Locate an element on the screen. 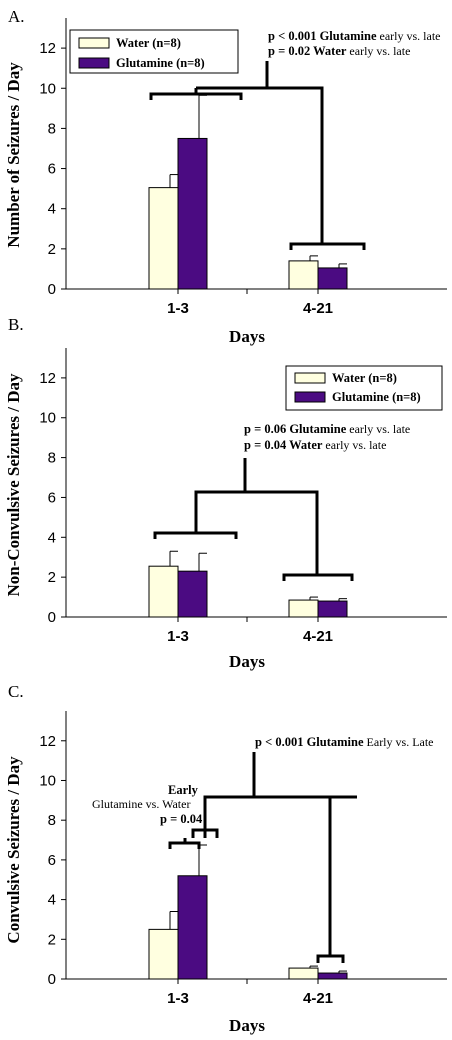 The height and width of the screenshot is (1040, 452). annotation-segment: p = 0.02 Water is located at coordinates (307, 51).